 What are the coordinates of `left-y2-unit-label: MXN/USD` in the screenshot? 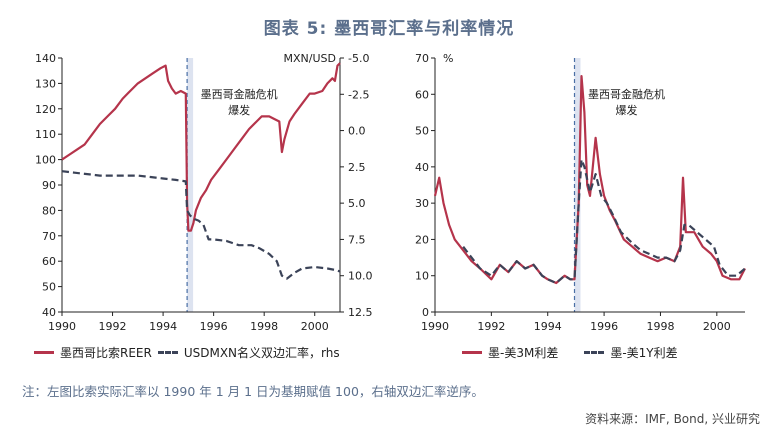 It's located at (310, 58).